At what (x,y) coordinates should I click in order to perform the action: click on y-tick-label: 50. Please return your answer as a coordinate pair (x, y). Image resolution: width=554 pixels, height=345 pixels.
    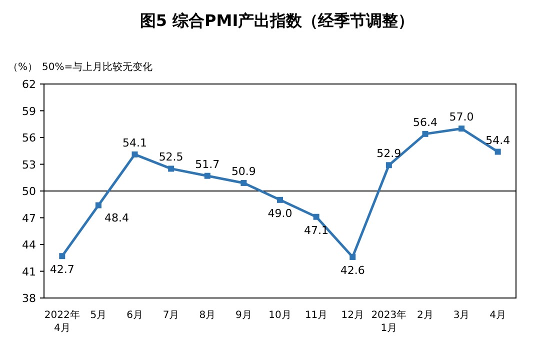
    Looking at the image, I should click on (29, 191).